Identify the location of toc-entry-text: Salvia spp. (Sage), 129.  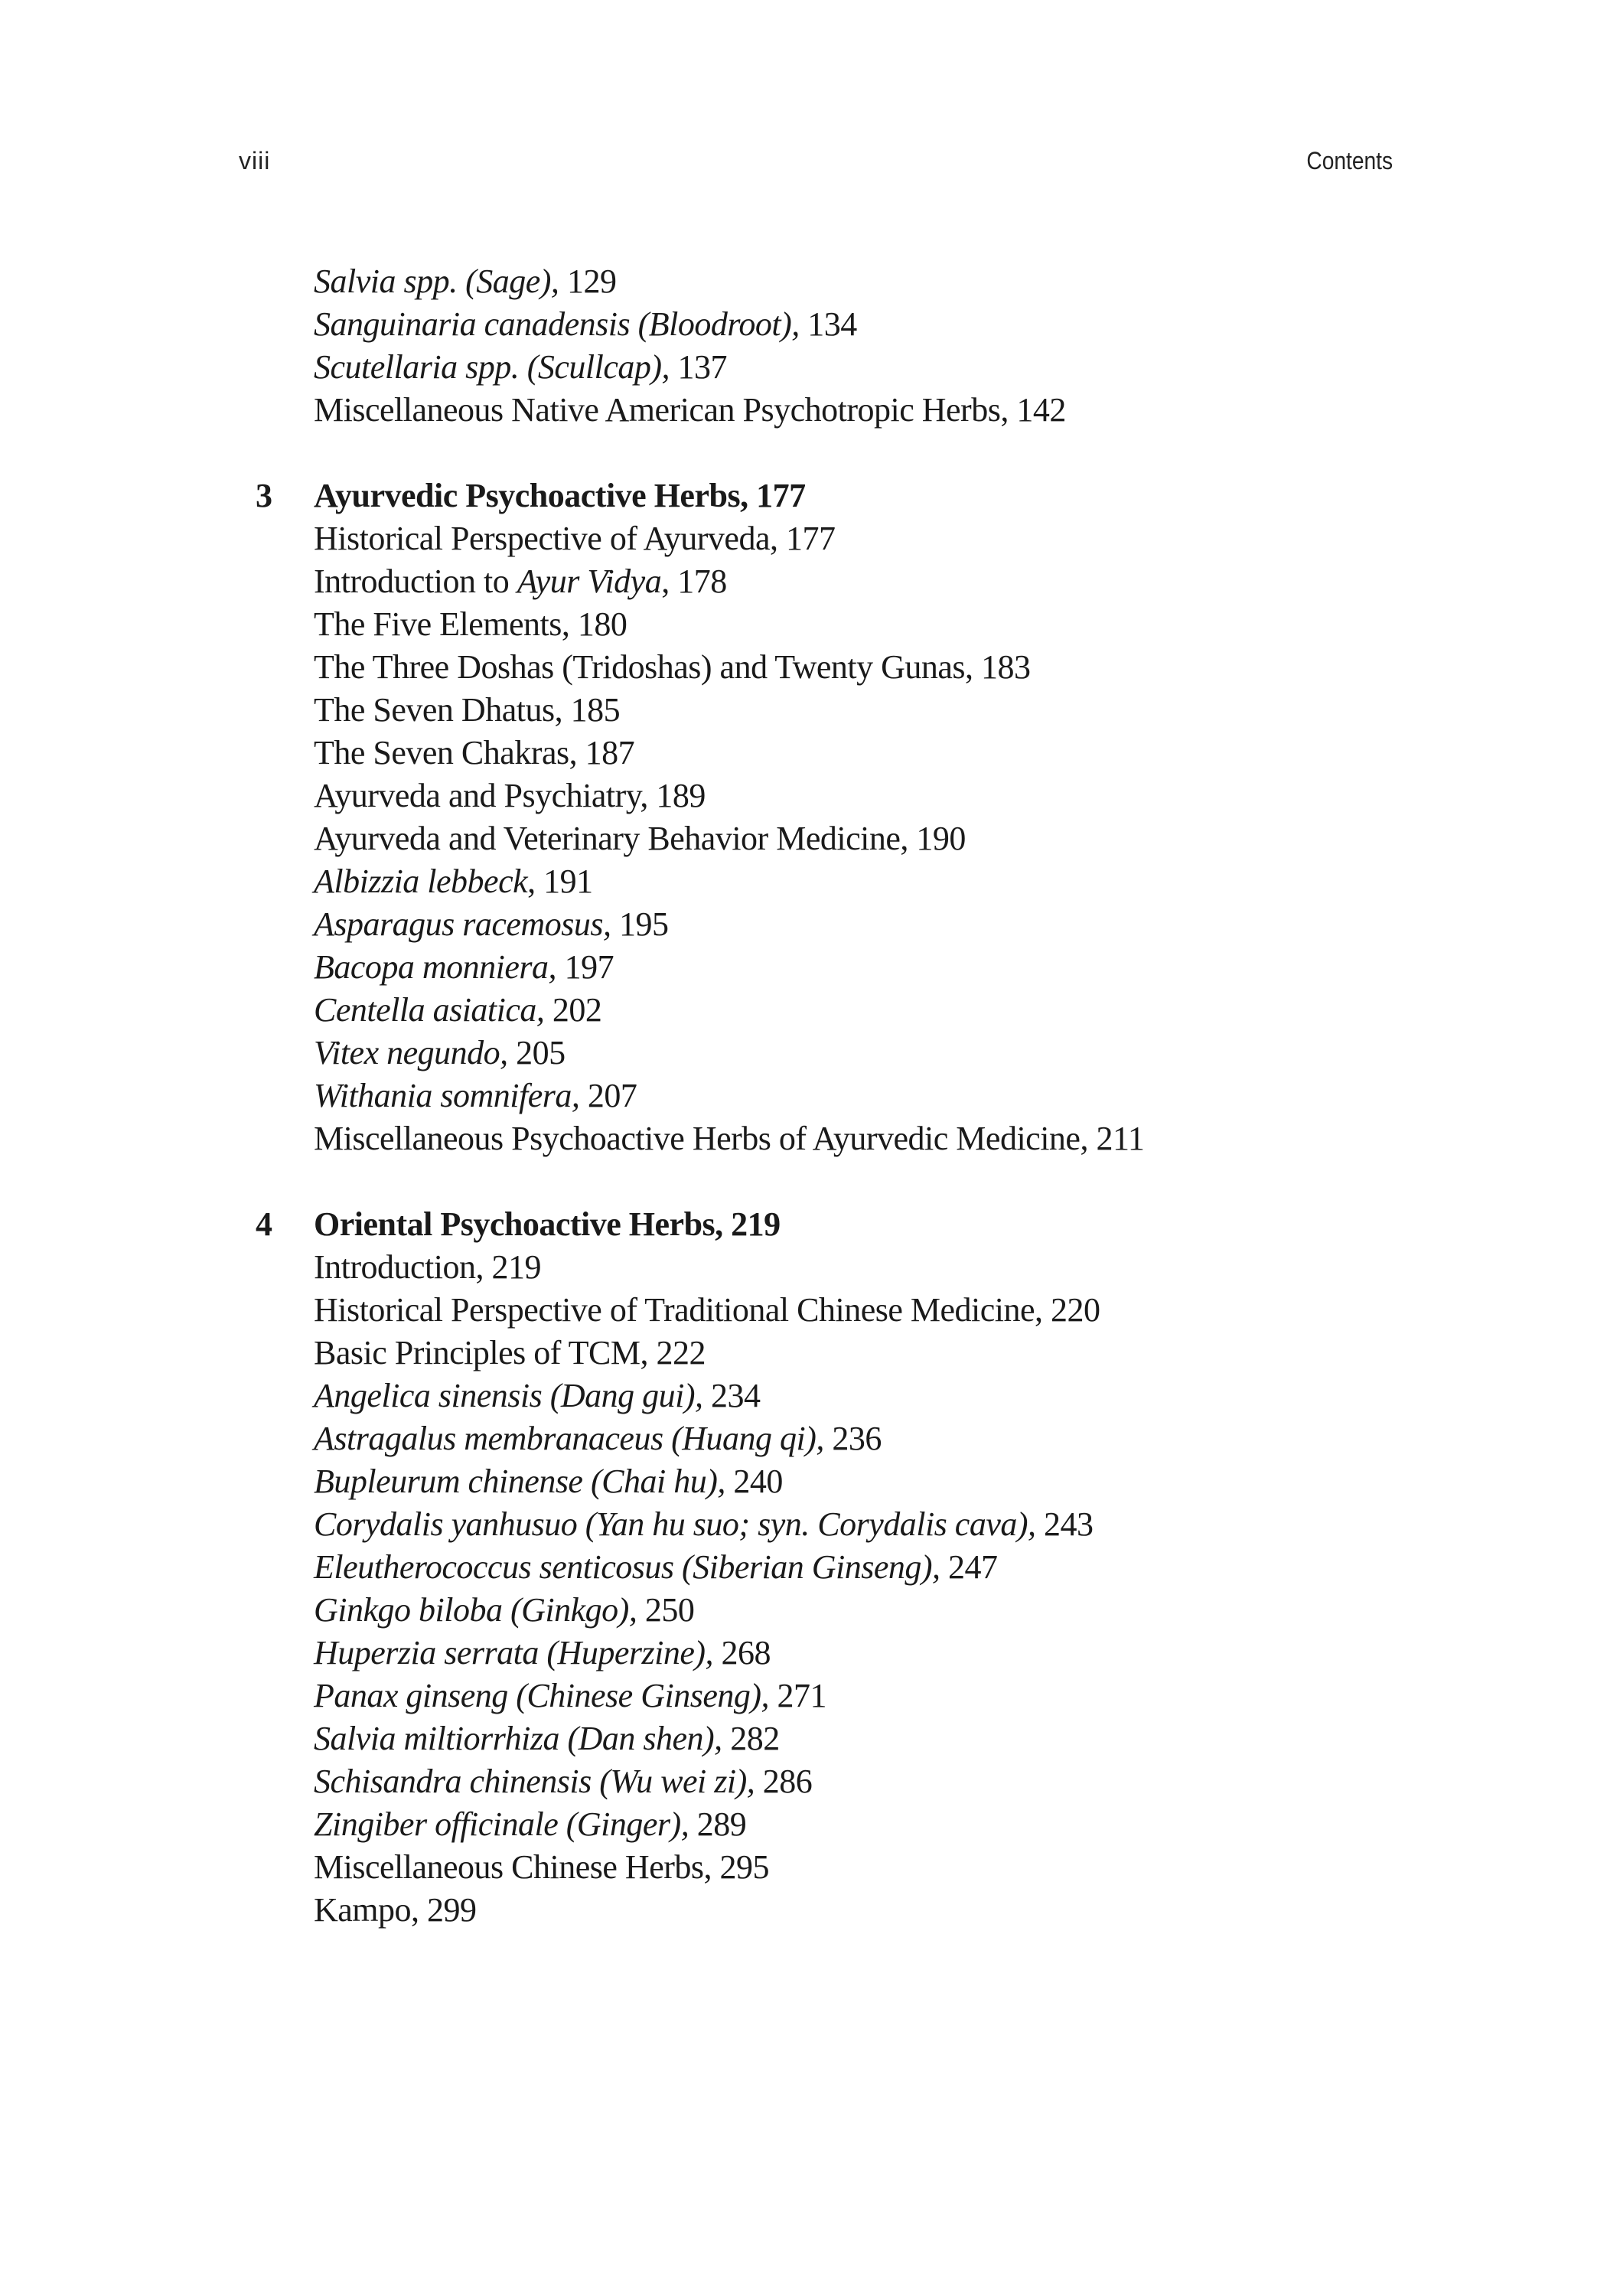
(466, 281).